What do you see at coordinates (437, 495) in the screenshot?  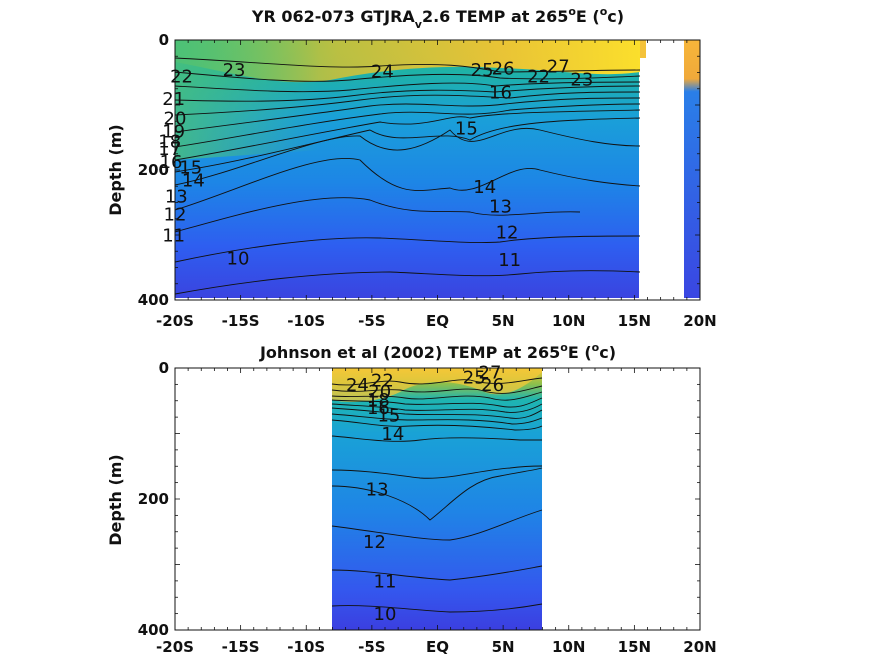 I see `bottom-contours` at bounding box center [437, 495].